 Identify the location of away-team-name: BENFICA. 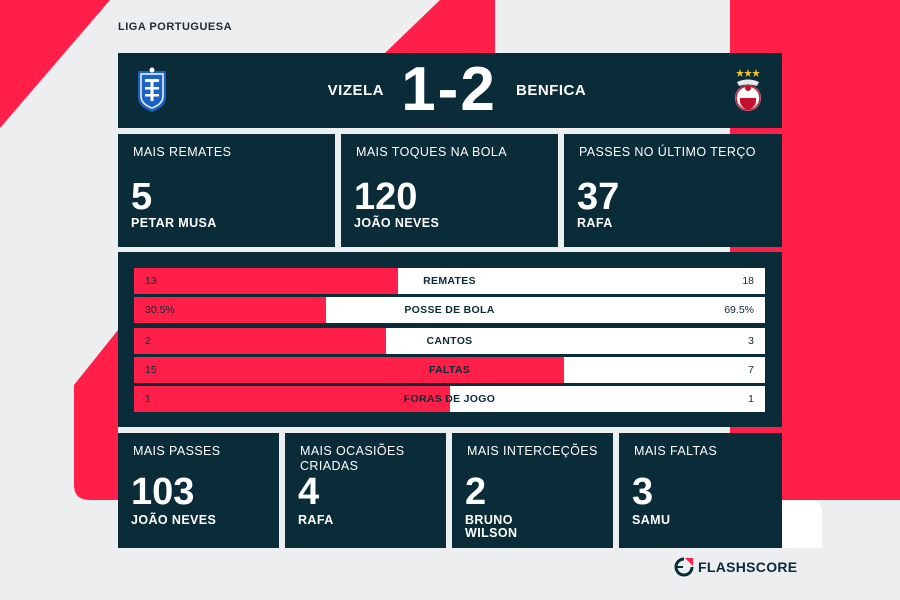
(551, 90).